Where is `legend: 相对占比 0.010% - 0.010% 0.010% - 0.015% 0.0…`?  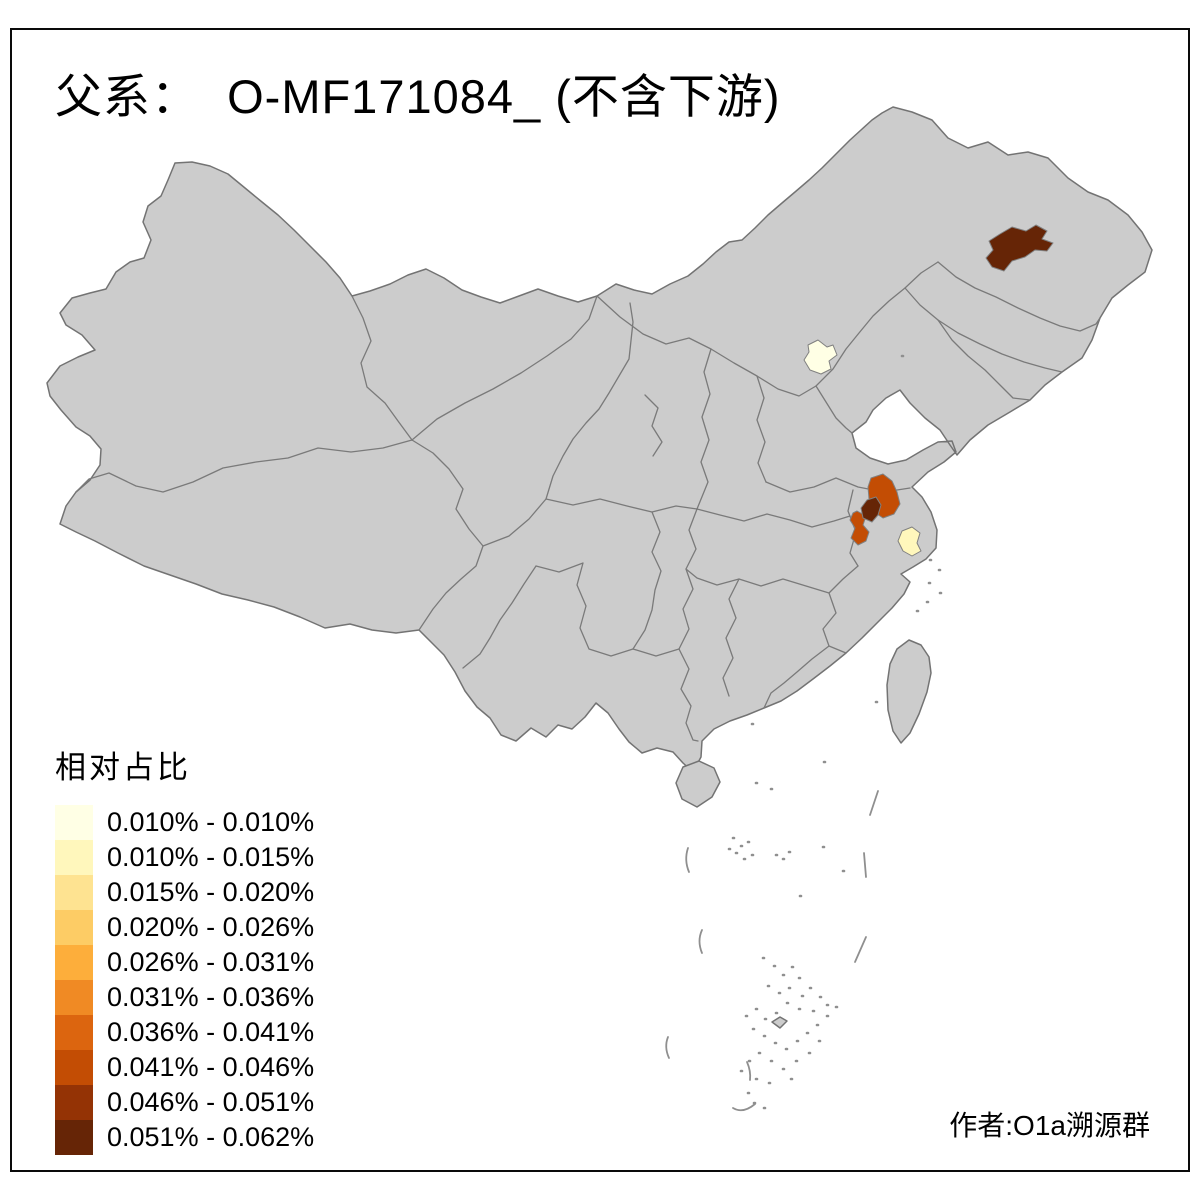
legend: 相对占比 0.010% - 0.010% 0.010% - 0.015% 0.0… is located at coordinates (184, 948).